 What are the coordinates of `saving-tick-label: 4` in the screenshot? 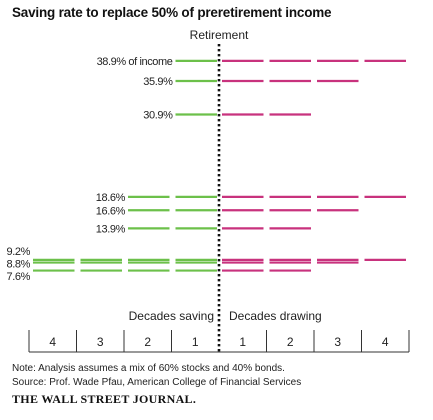 It's located at (52, 342).